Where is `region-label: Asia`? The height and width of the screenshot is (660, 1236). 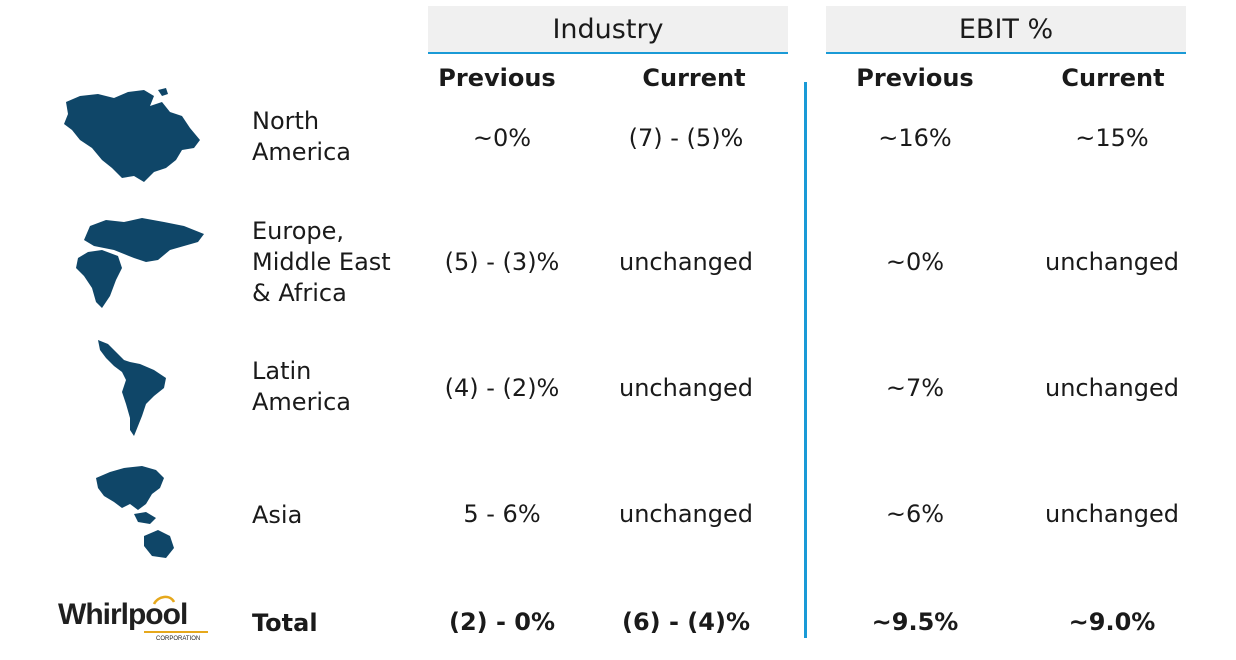
region-label: Asia is located at coordinates (277, 515).